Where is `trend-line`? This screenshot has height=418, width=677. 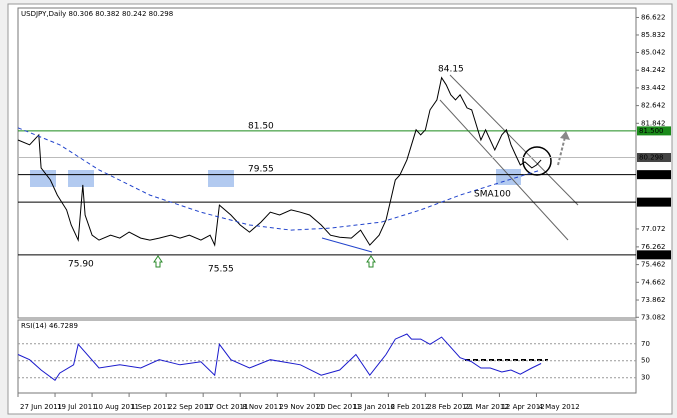 trend-line is located at coordinates (347, 245).